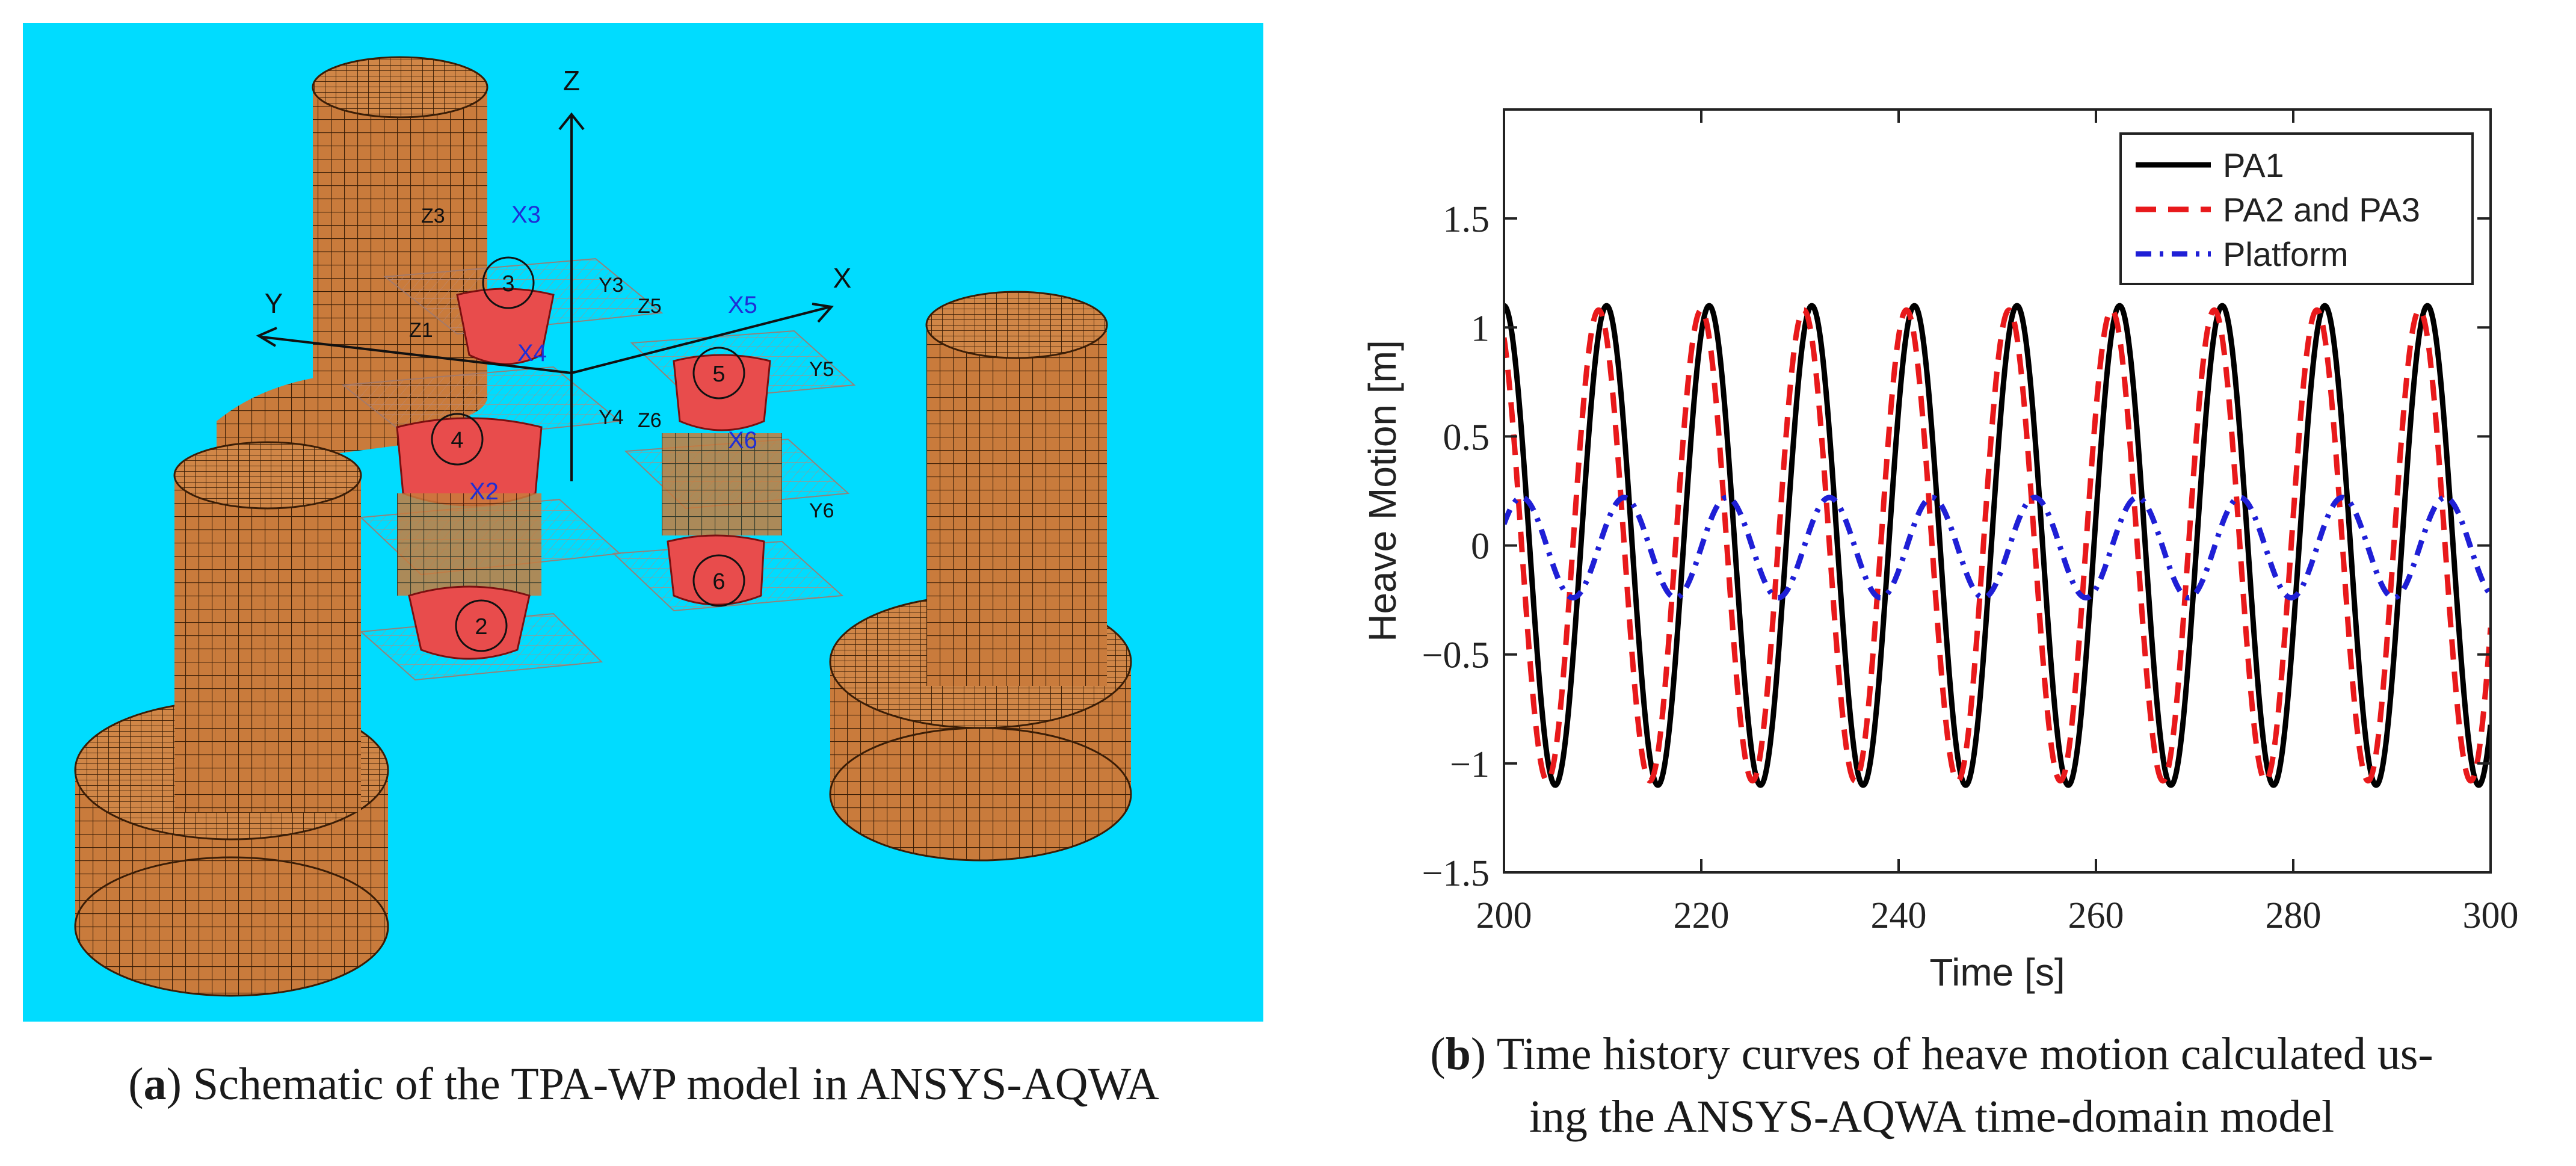  Describe the element at coordinates (231, 719) in the screenshot. I see `column-front-left` at that location.